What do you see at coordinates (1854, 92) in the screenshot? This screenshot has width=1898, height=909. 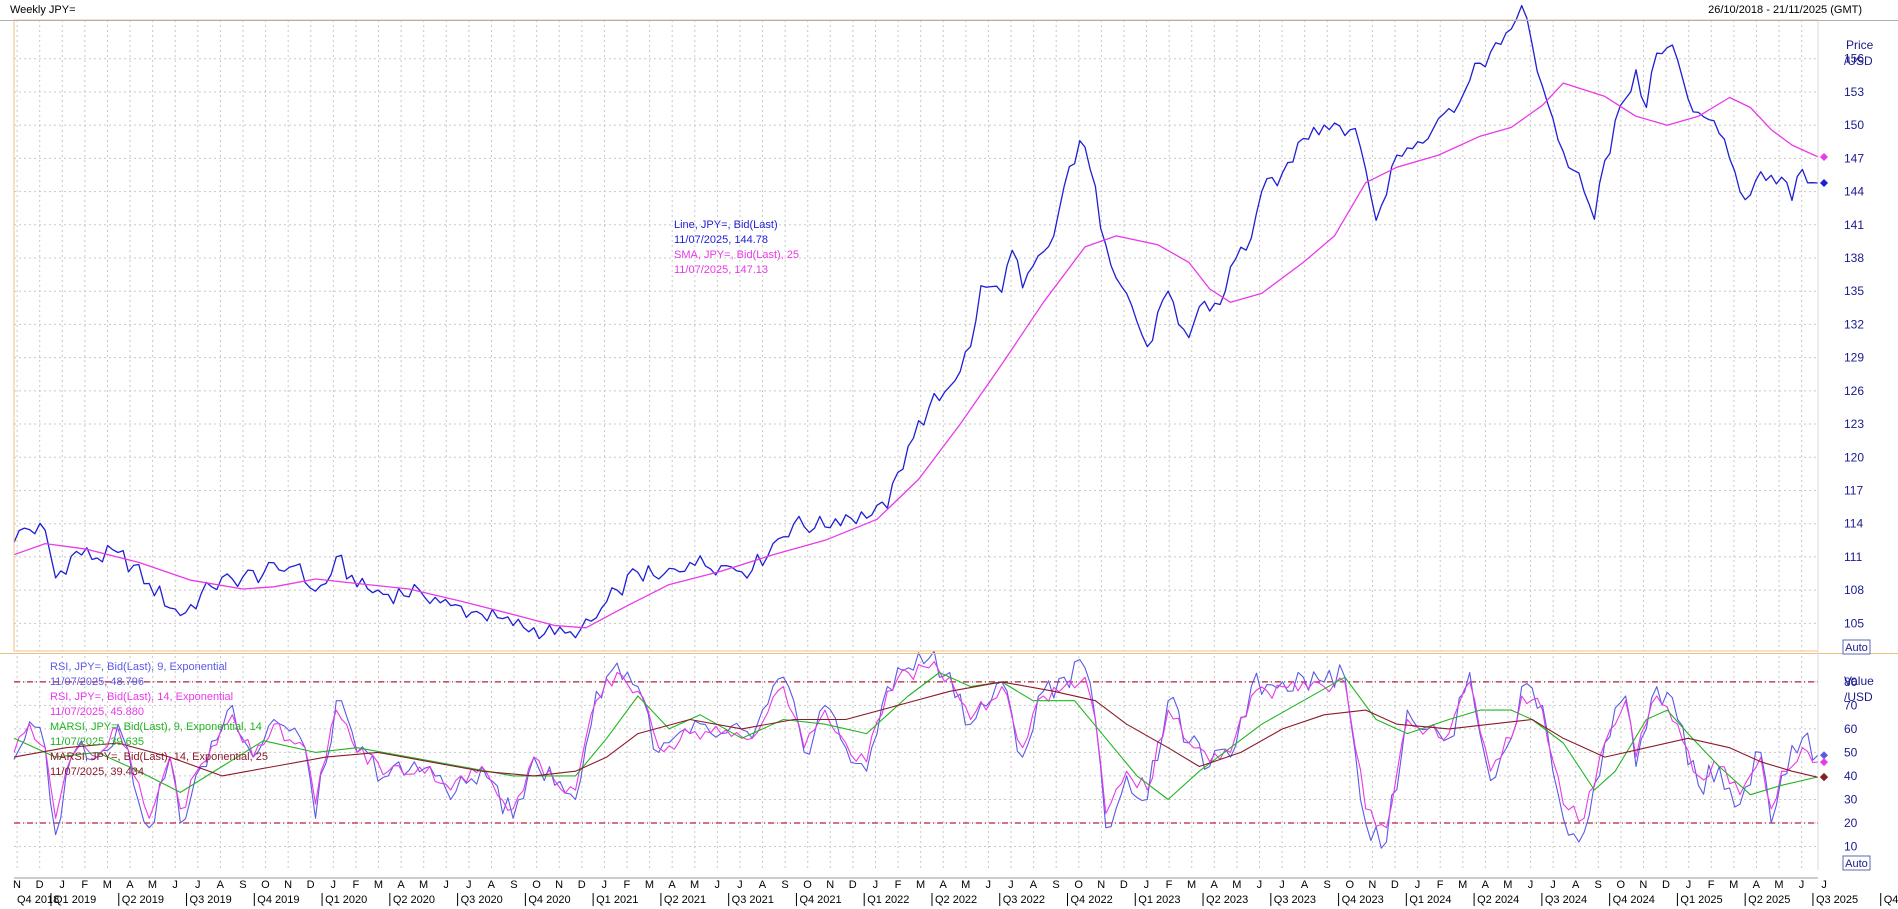 I see `price-tick-label: 153` at bounding box center [1854, 92].